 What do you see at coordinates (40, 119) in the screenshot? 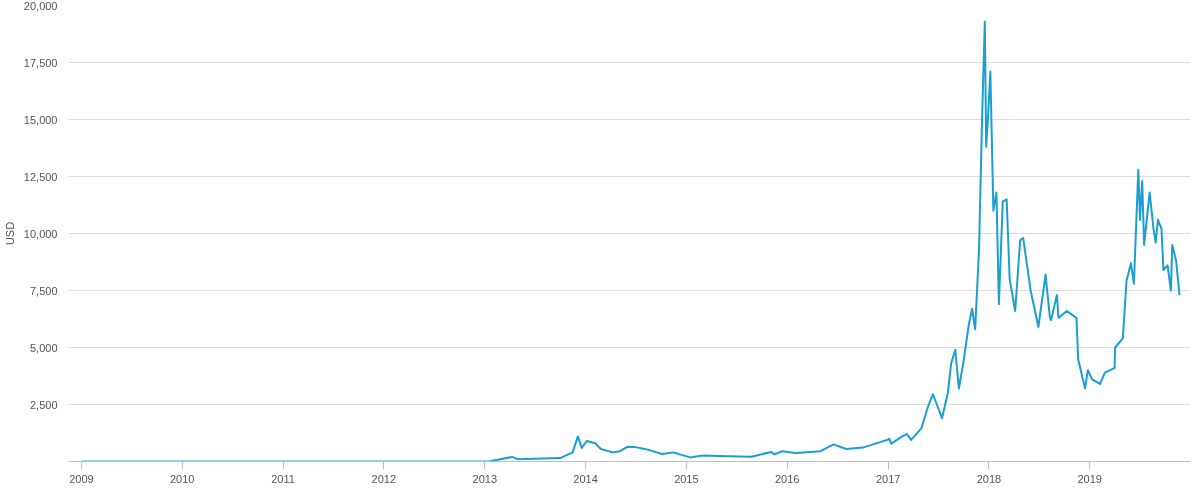
I see `y-tick-label: 15,000` at bounding box center [40, 119].